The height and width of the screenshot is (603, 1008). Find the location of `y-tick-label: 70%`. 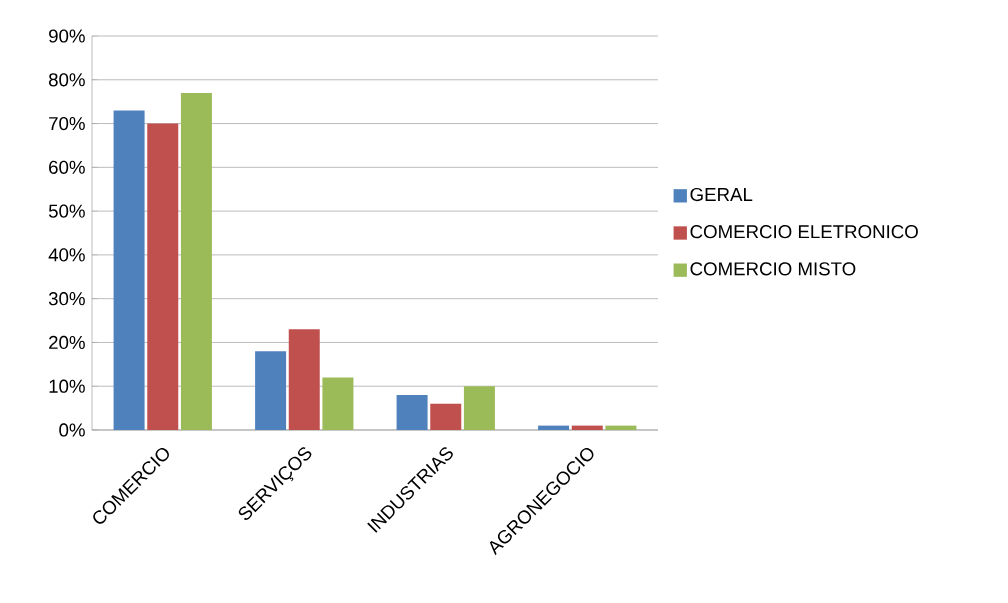

y-tick-label: 70% is located at coordinates (67, 123).